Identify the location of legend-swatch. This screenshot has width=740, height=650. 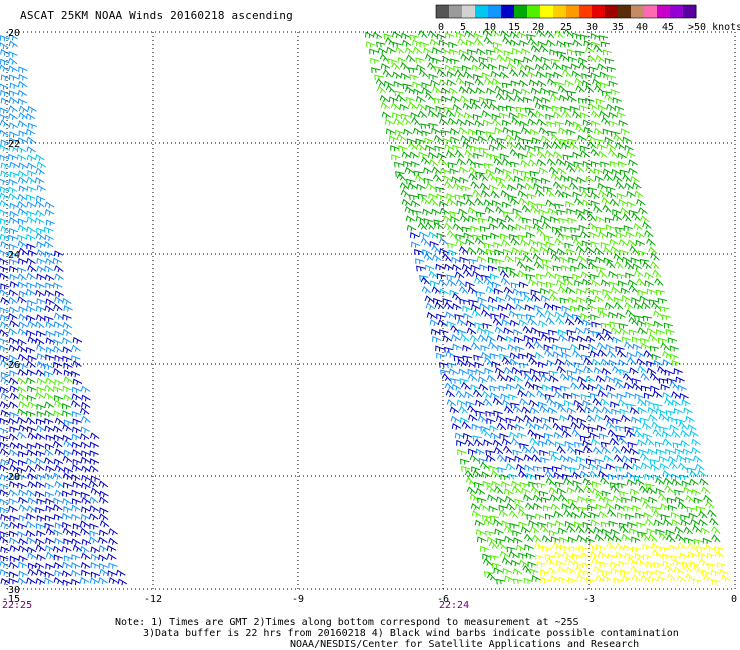
(508, 11).